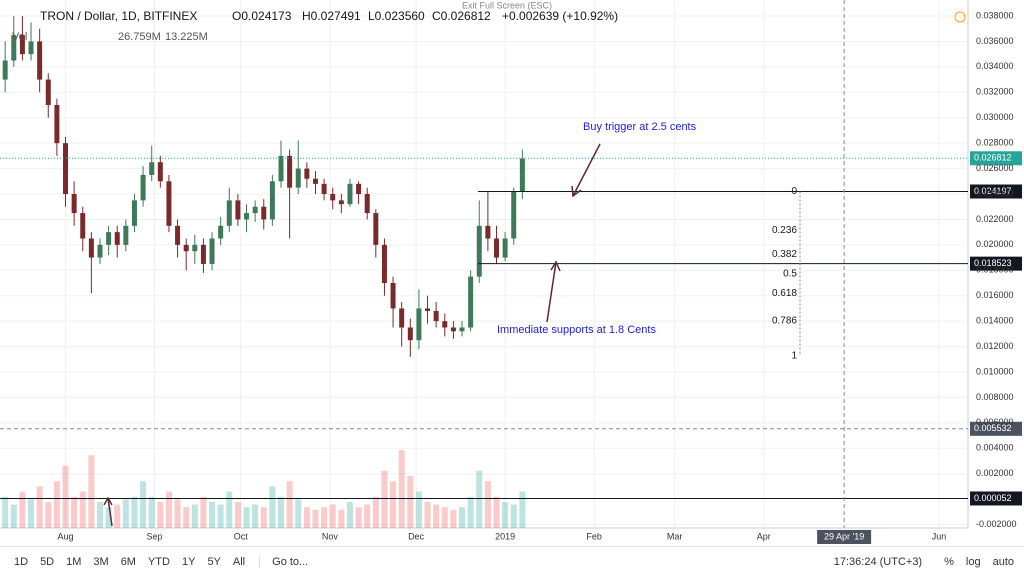 Image resolution: width=1024 pixels, height=577 pixels. What do you see at coordinates (764, 536) in the screenshot?
I see `x-tick-label: Apr` at bounding box center [764, 536].